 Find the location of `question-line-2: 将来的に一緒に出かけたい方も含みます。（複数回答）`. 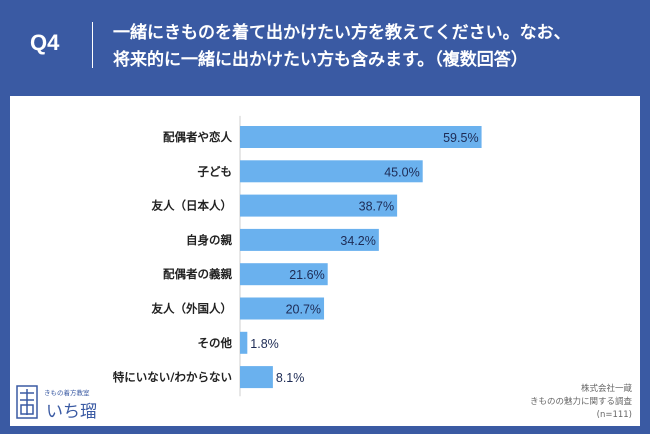

question-line-2: 将来的に一緒に出かけたい方も含みます。（複数回答） is located at coordinates (320, 60).